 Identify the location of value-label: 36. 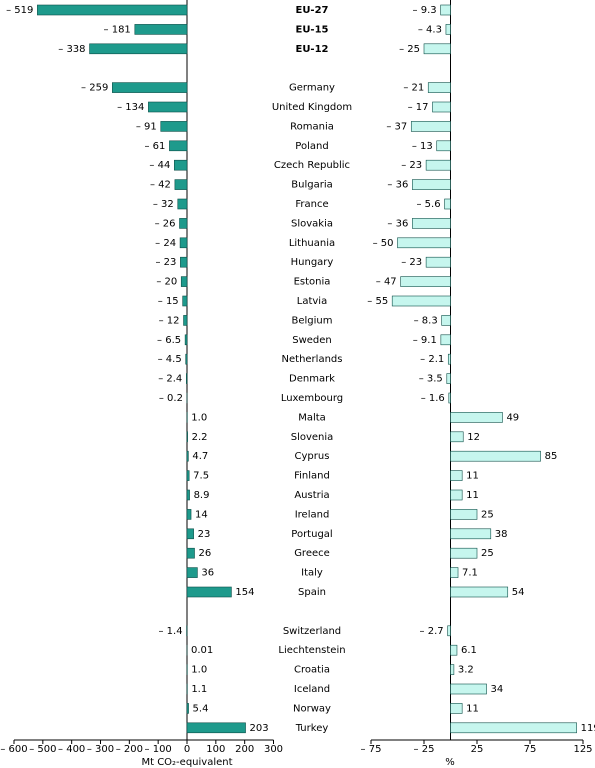
(207, 573).